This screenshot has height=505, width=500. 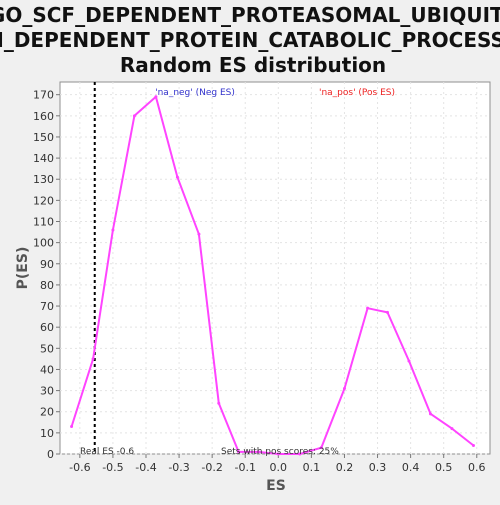 I want to click on x-tick-label-2: -0.4, so click(x=145, y=467).